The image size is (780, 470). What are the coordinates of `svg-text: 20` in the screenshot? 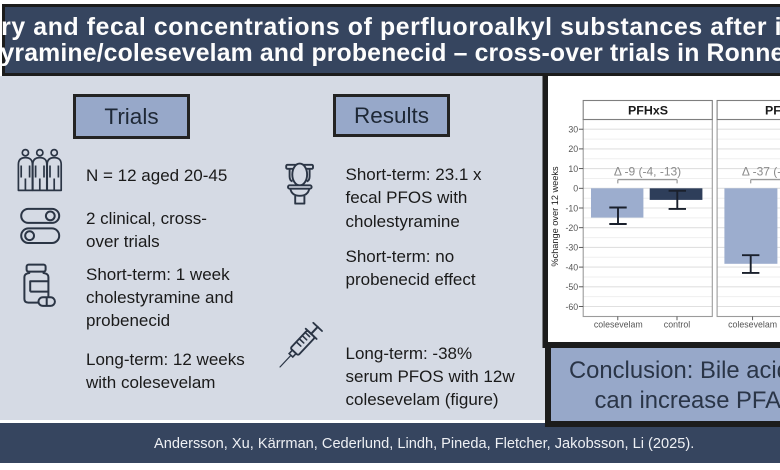 It's located at (573, 149).